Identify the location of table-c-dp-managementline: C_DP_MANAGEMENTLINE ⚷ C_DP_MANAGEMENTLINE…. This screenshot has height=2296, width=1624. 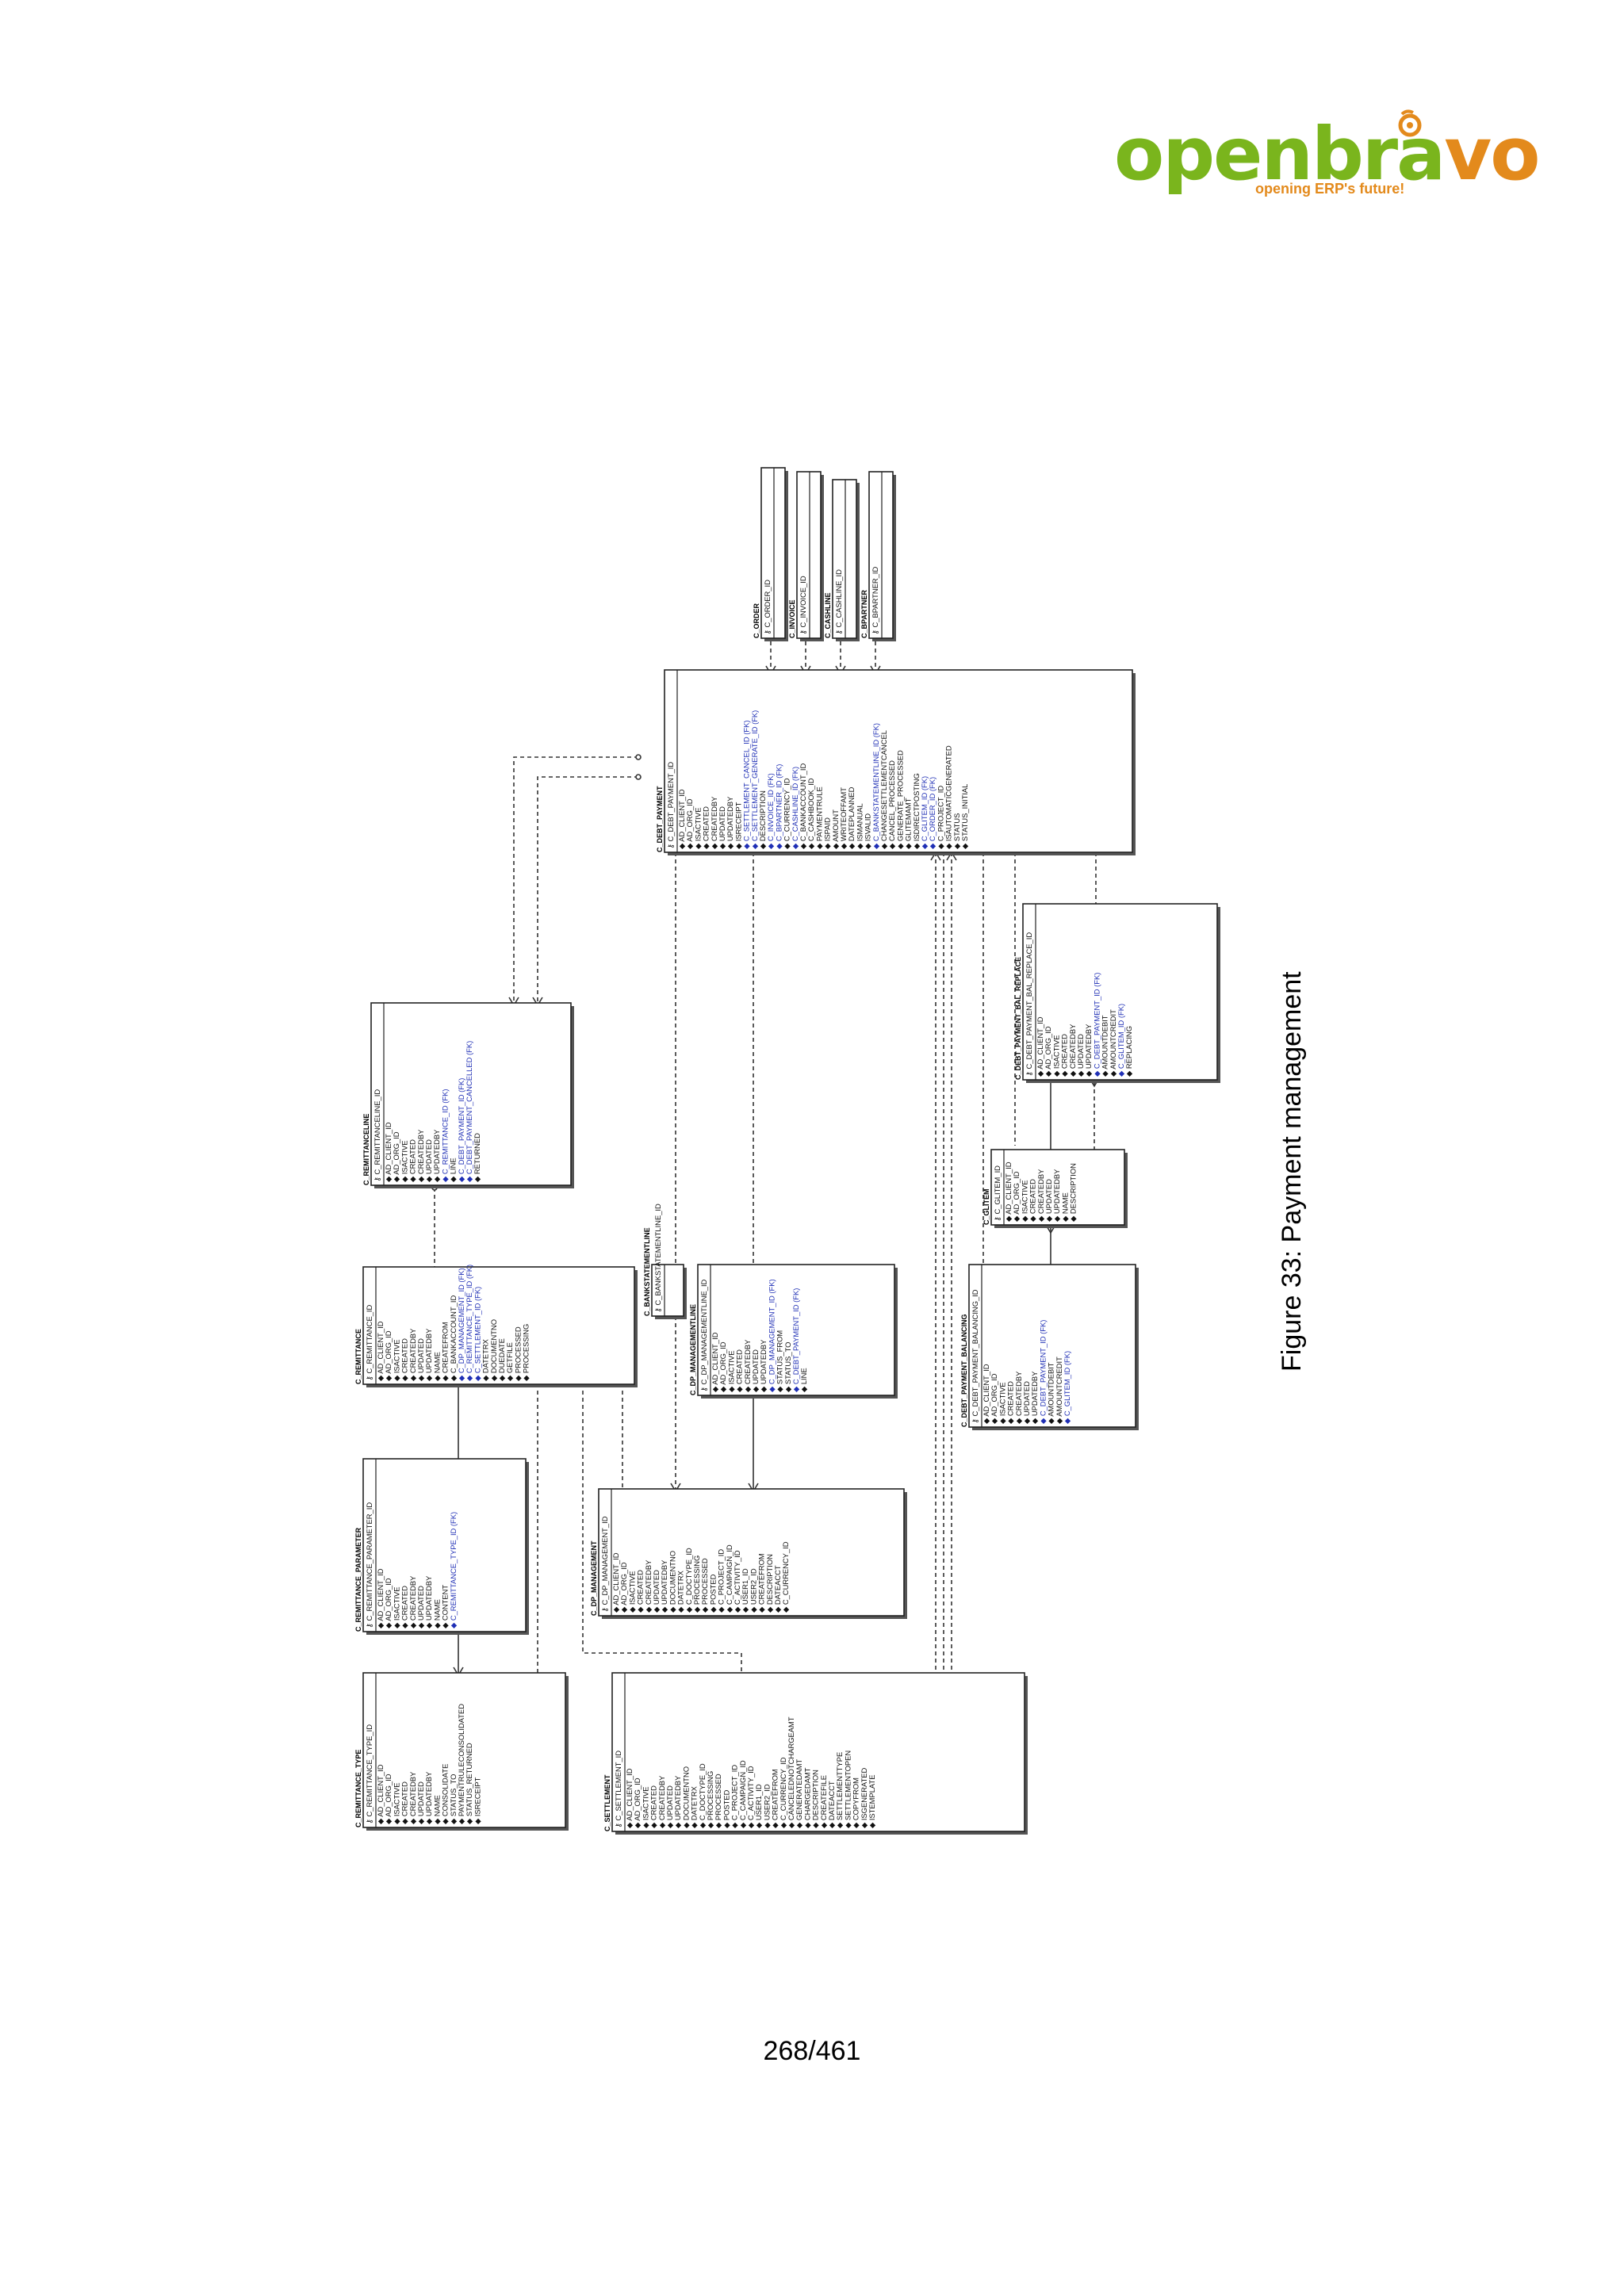
(793, 1332).